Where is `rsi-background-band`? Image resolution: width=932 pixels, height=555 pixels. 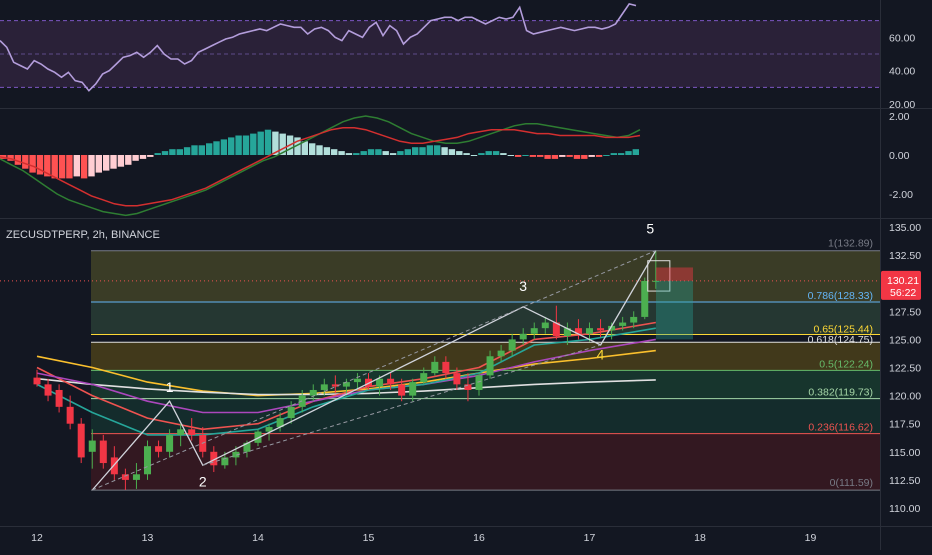
rsi-background-band is located at coordinates (440, 54).